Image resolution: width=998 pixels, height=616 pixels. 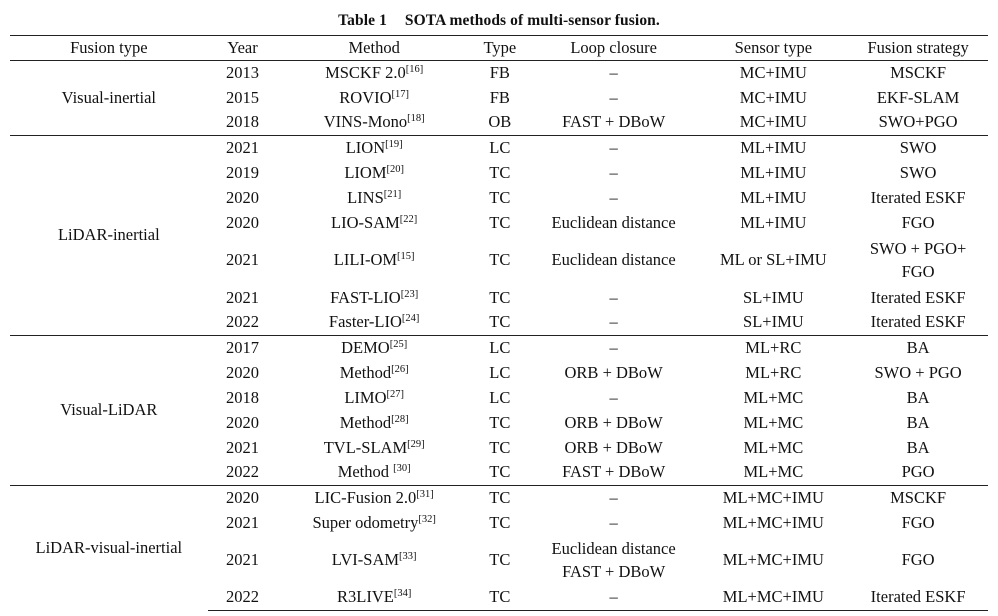 I want to click on type-cell: OB, so click(x=500, y=122).